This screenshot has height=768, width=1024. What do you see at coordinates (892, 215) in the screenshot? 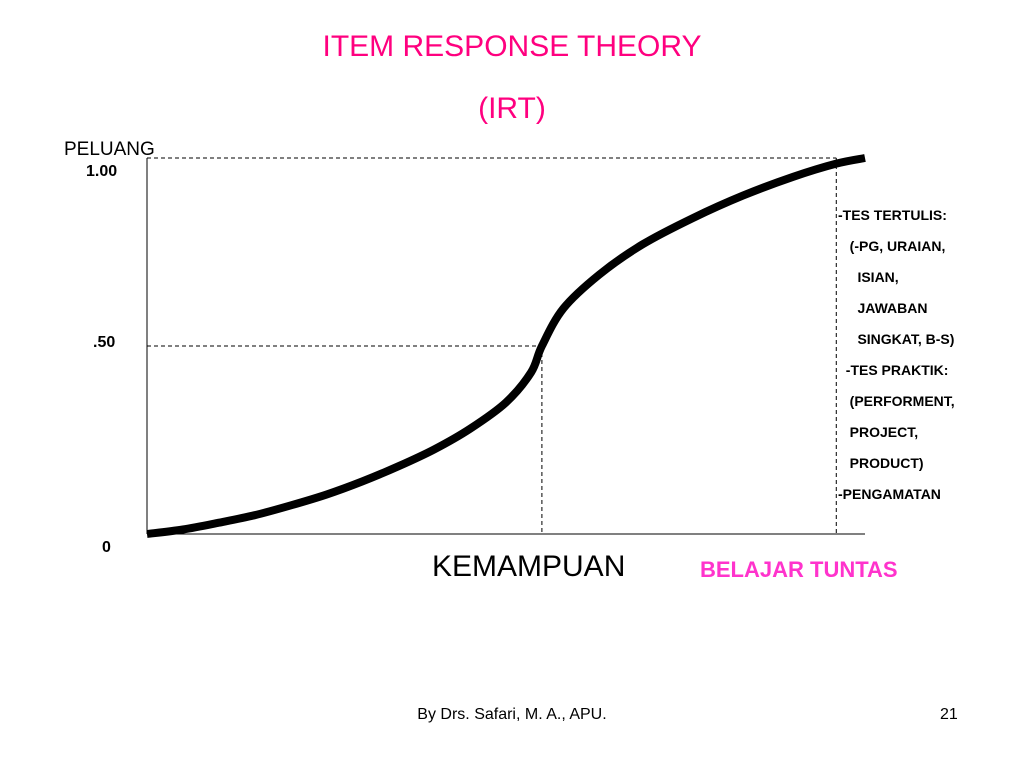
I see `note-line: -TES TERTULIS:` at bounding box center [892, 215].